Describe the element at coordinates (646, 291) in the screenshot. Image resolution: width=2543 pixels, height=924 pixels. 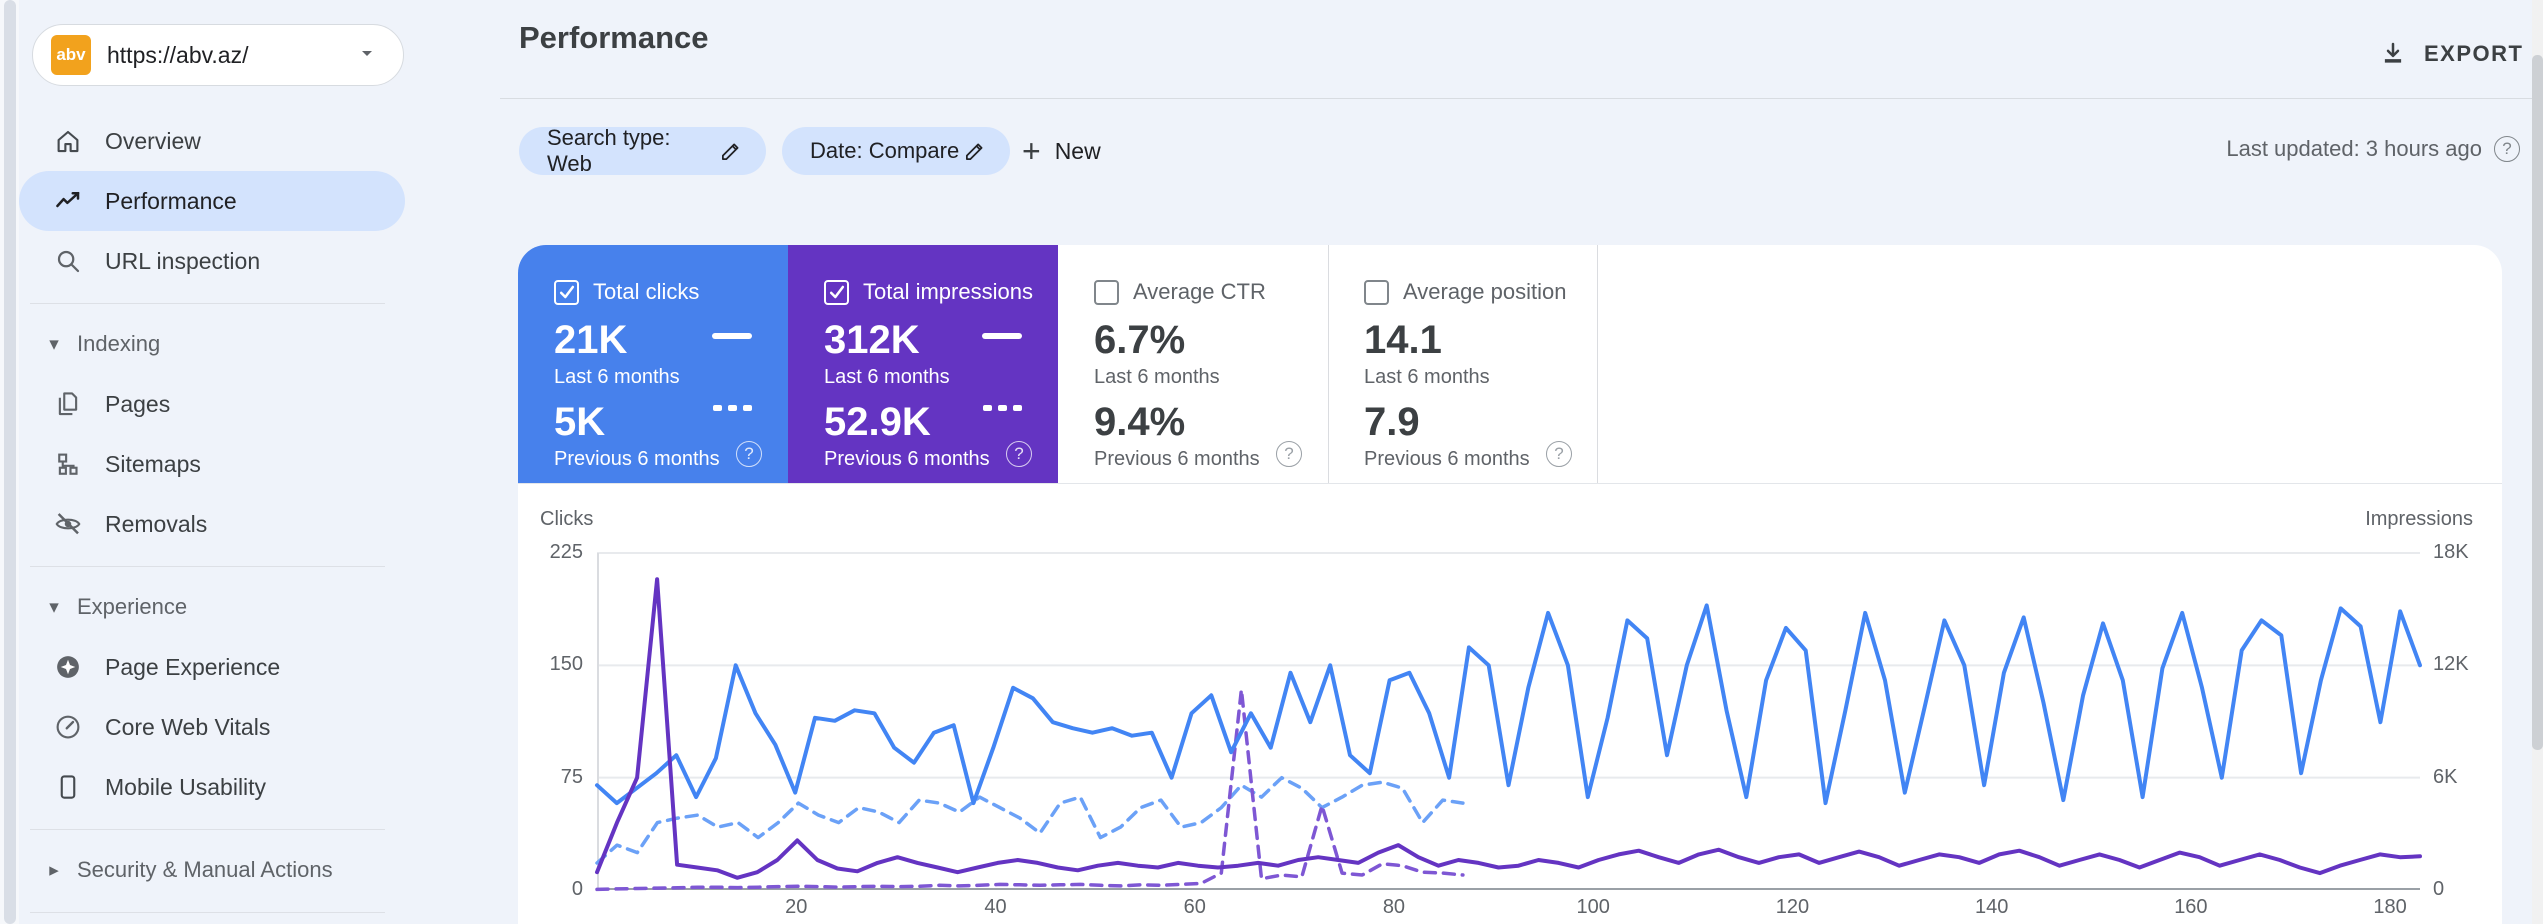
I see `card-label: Total clicks` at that location.